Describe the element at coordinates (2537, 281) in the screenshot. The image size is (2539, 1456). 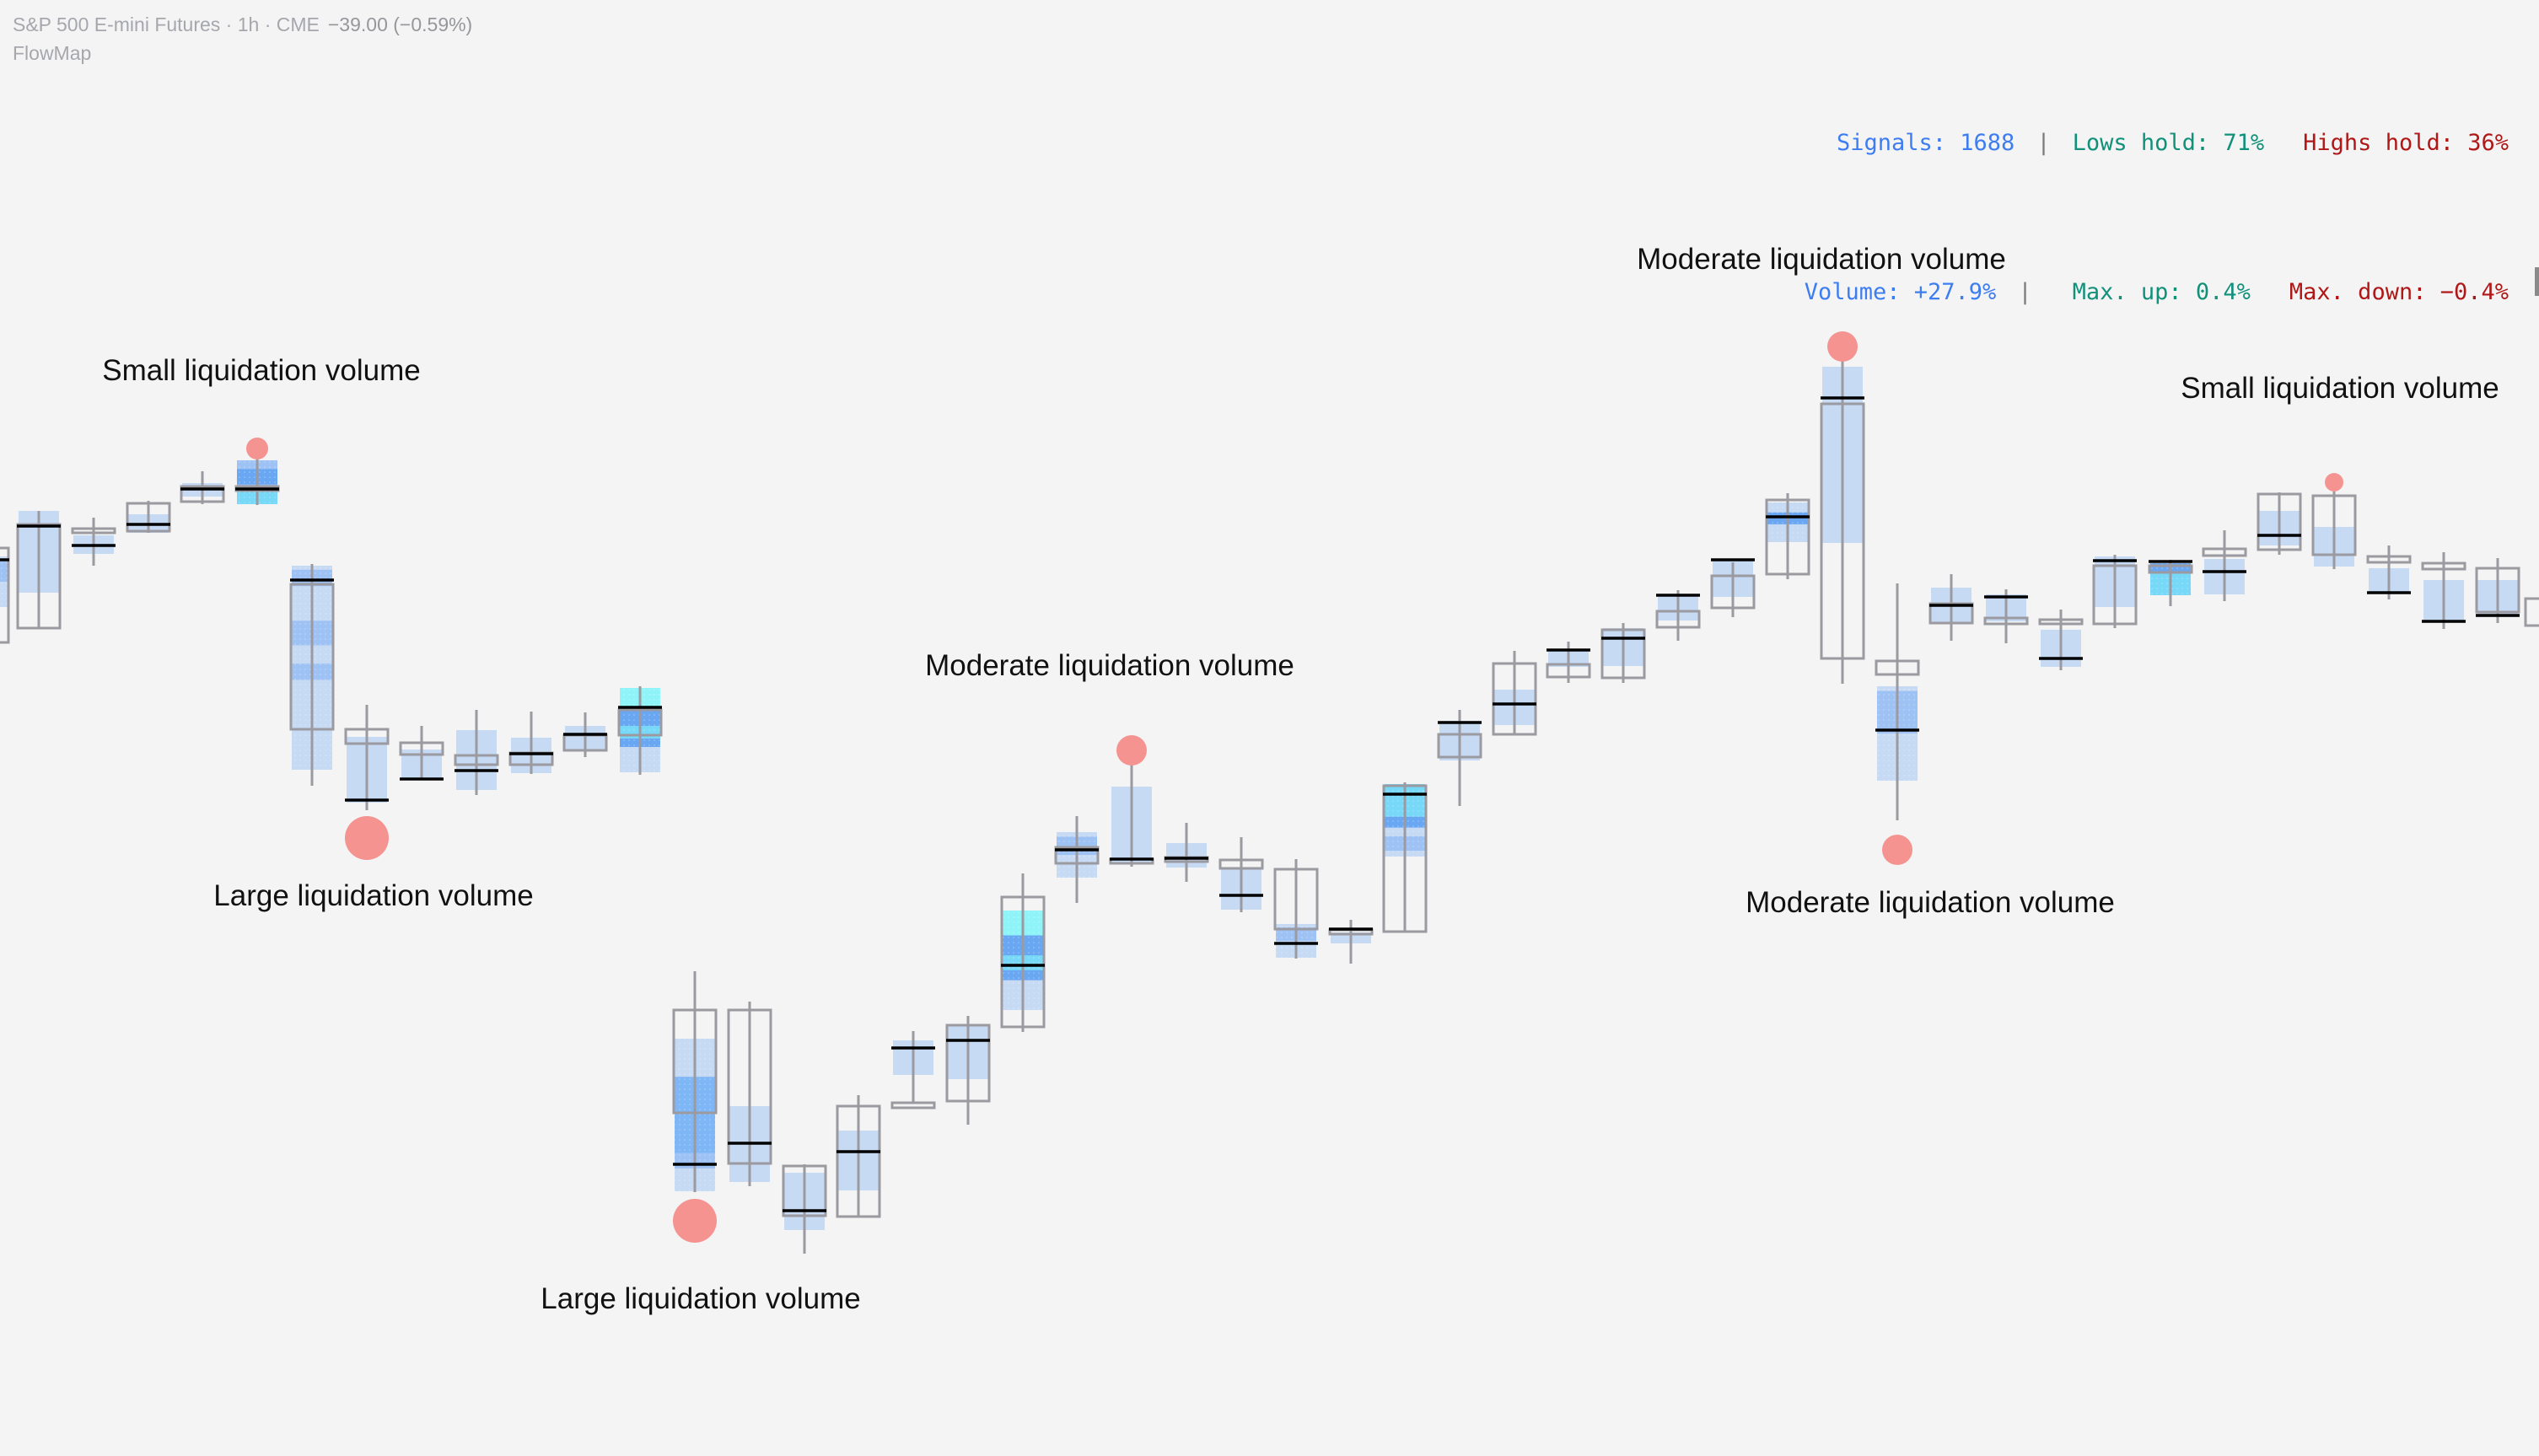
I see `price-scale-handle` at that location.